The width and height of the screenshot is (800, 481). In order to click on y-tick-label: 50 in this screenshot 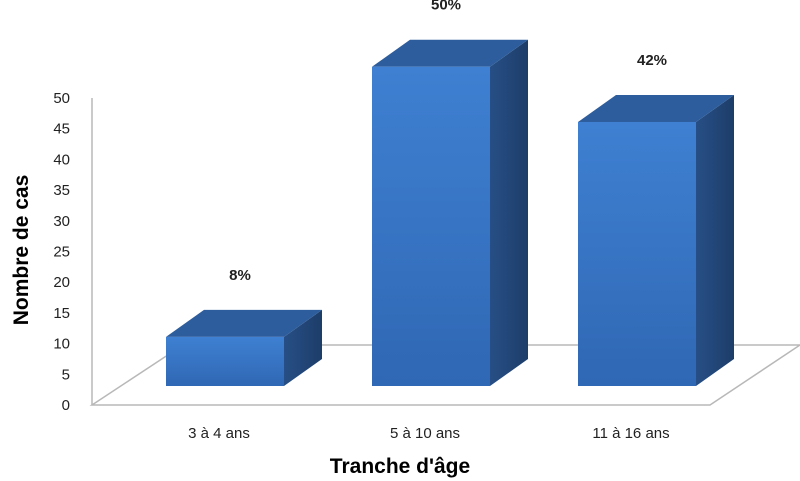, I will do `click(61, 98)`.